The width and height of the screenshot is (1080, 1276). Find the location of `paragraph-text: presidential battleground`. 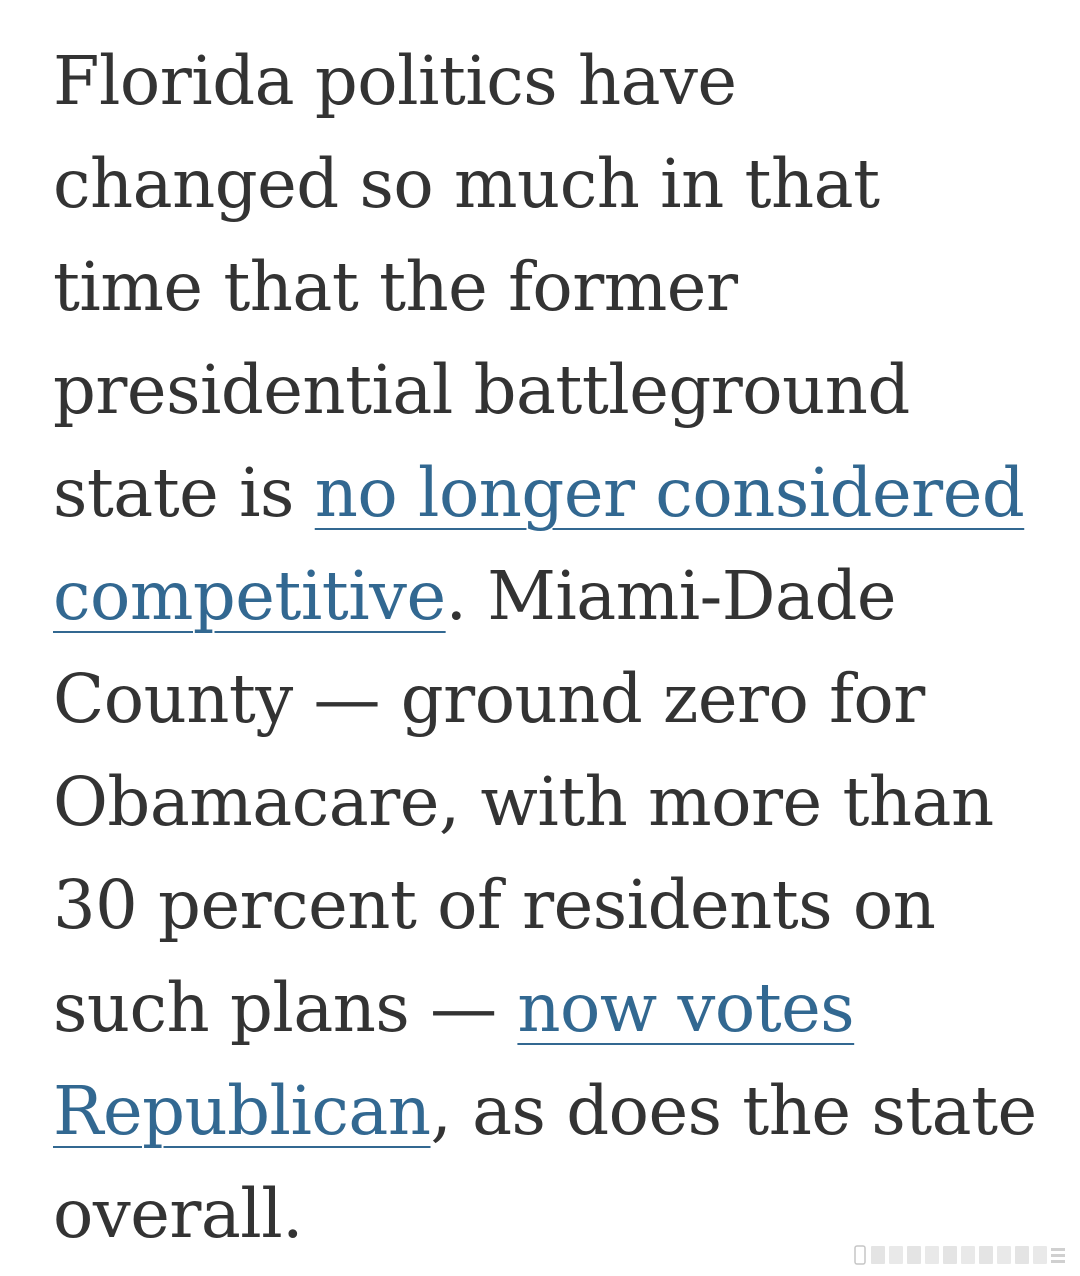

paragraph-text: presidential battleground is located at coordinates (481, 390).